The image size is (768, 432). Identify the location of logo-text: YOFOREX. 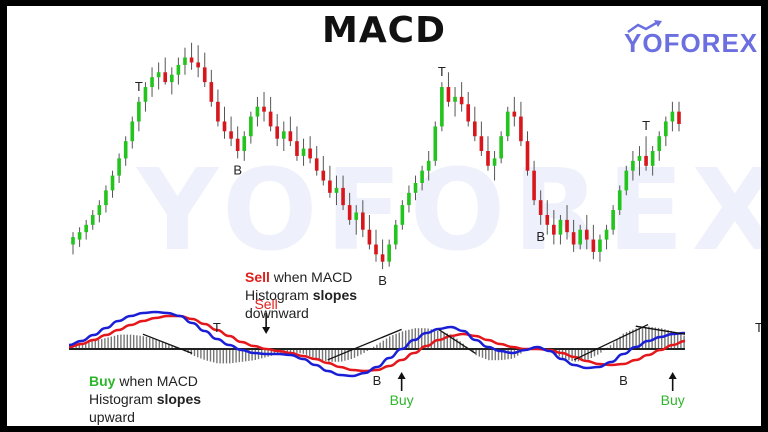
(691, 43).